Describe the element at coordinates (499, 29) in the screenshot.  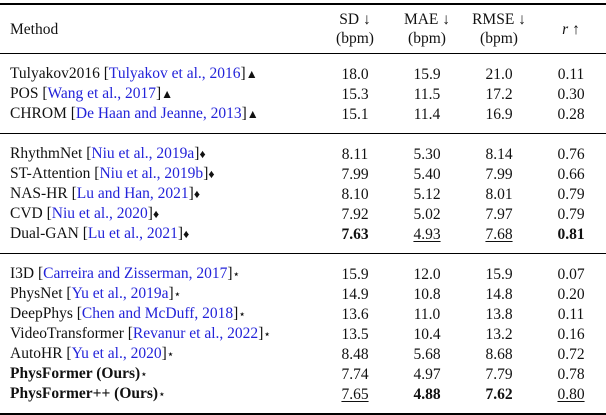
I see `col-header-rmse: RMSE ↓ (bpm)` at that location.